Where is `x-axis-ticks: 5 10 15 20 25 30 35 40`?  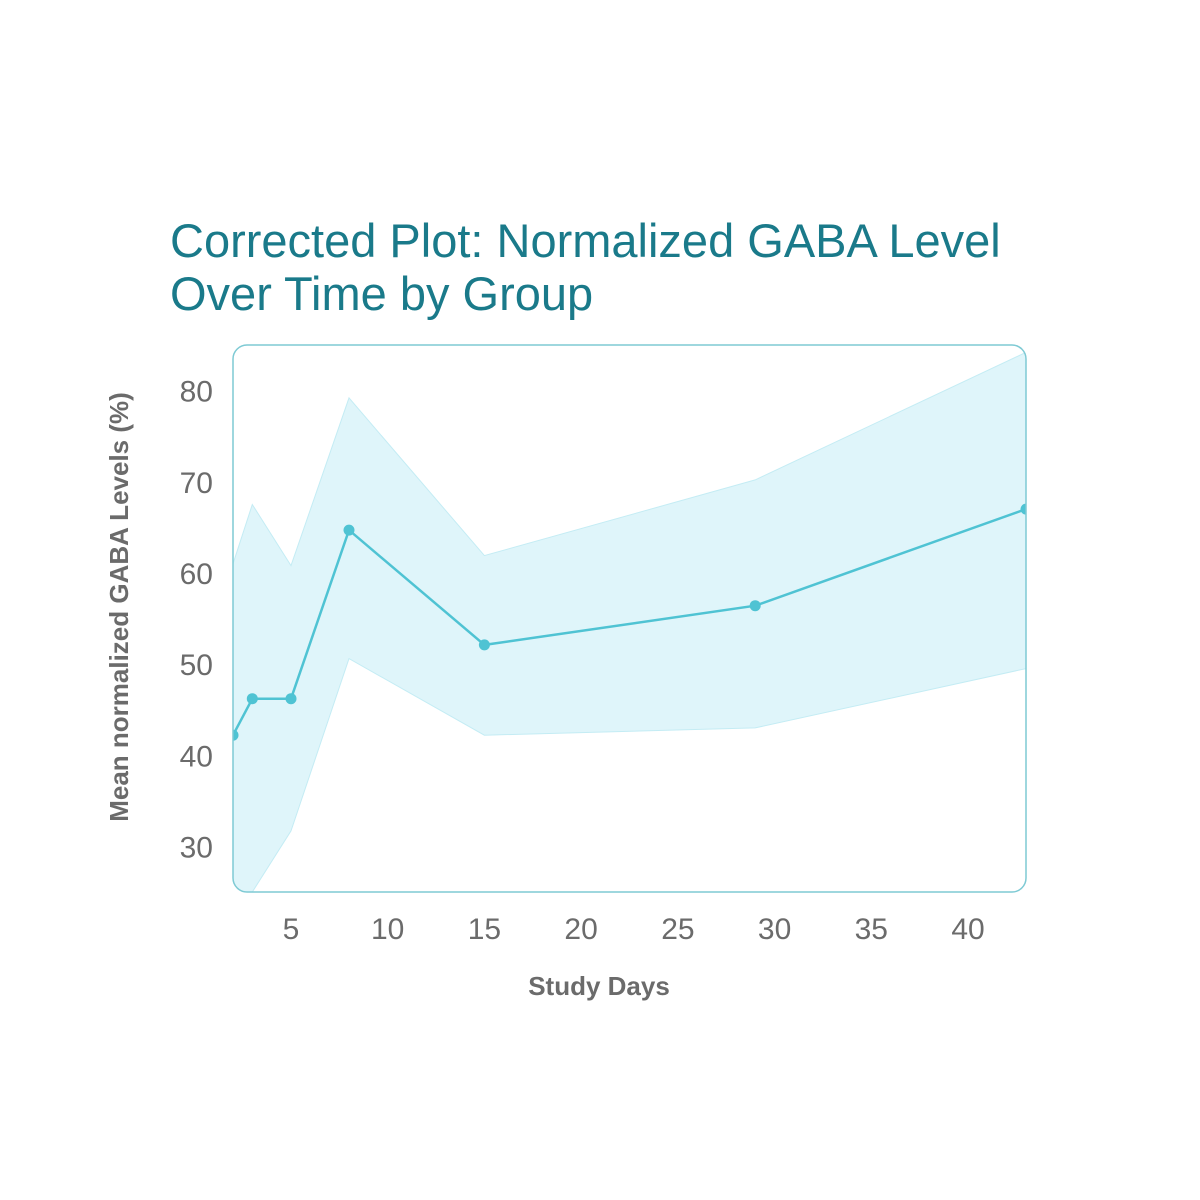
x-axis-ticks: 5 10 15 20 25 30 35 40 is located at coordinates (634, 929).